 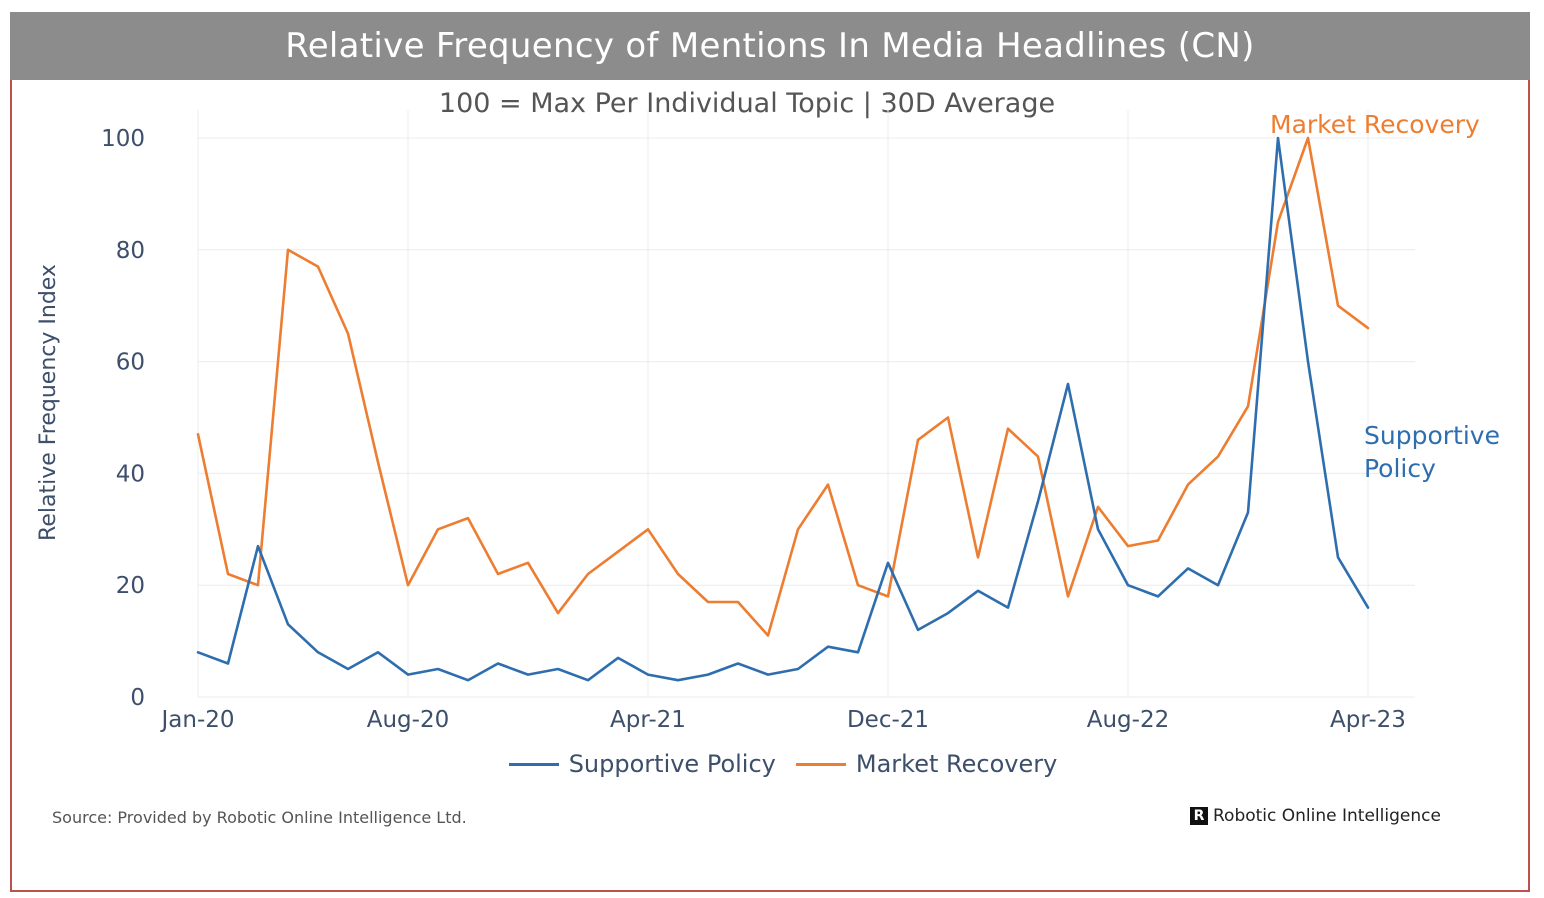 What do you see at coordinates (196, 720) in the screenshot?
I see `x-tick-label: Jan-20` at bounding box center [196, 720].